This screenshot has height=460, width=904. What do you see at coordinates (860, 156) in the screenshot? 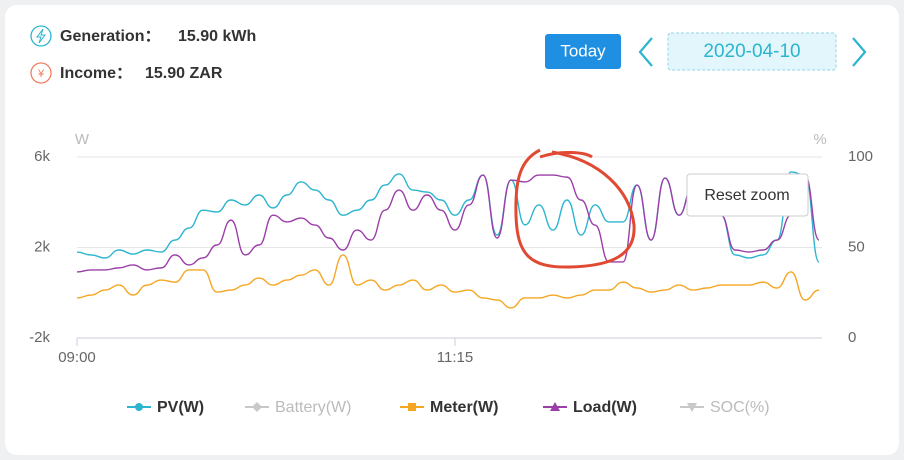
I see `y2-tick-label: 100` at bounding box center [860, 156].